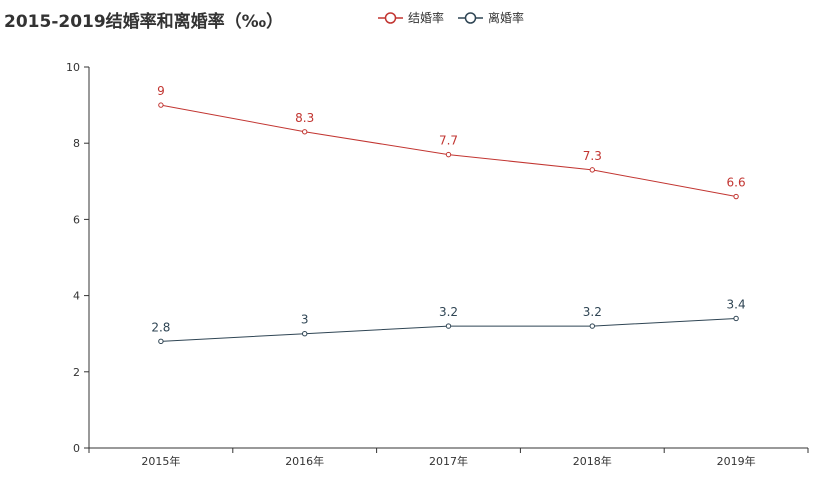 Image resolution: width=813 pixels, height=479 pixels. What do you see at coordinates (160, 461) in the screenshot?
I see `x-tick-label: 2015年` at bounding box center [160, 461].